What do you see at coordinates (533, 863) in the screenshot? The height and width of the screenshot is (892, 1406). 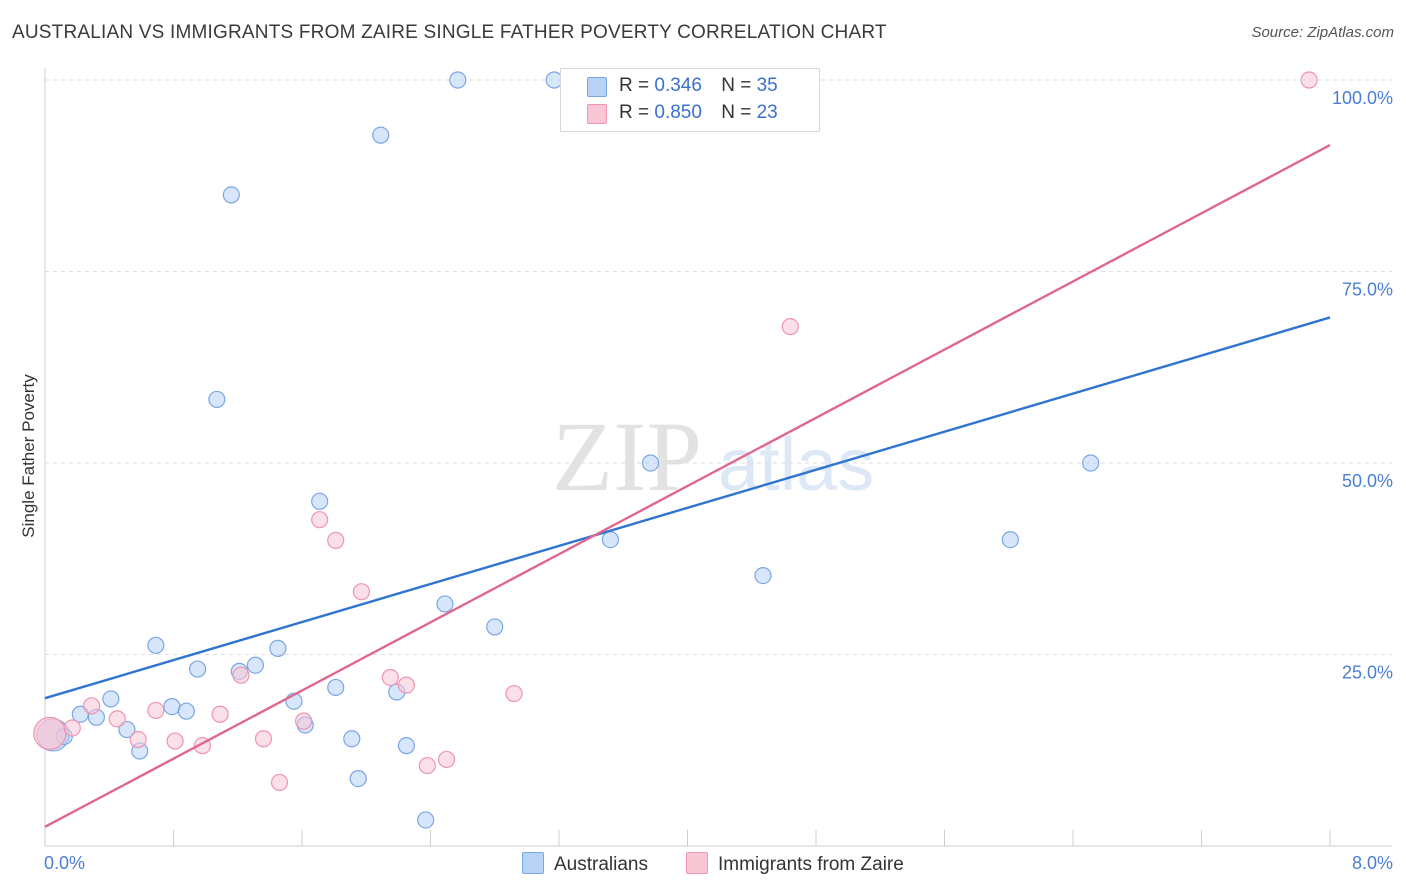 I see `legend-swatch-australians` at bounding box center [533, 863].